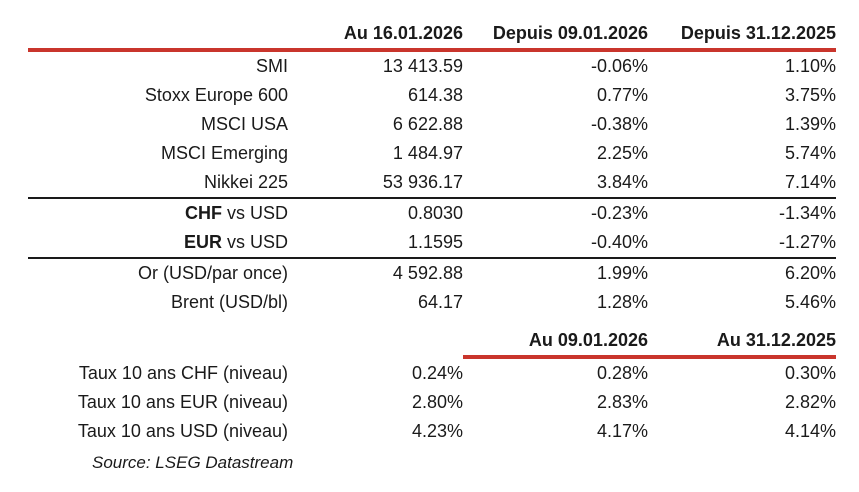 The width and height of the screenshot is (859, 492). I want to click on cell-level: 4.23%, so click(437, 431).